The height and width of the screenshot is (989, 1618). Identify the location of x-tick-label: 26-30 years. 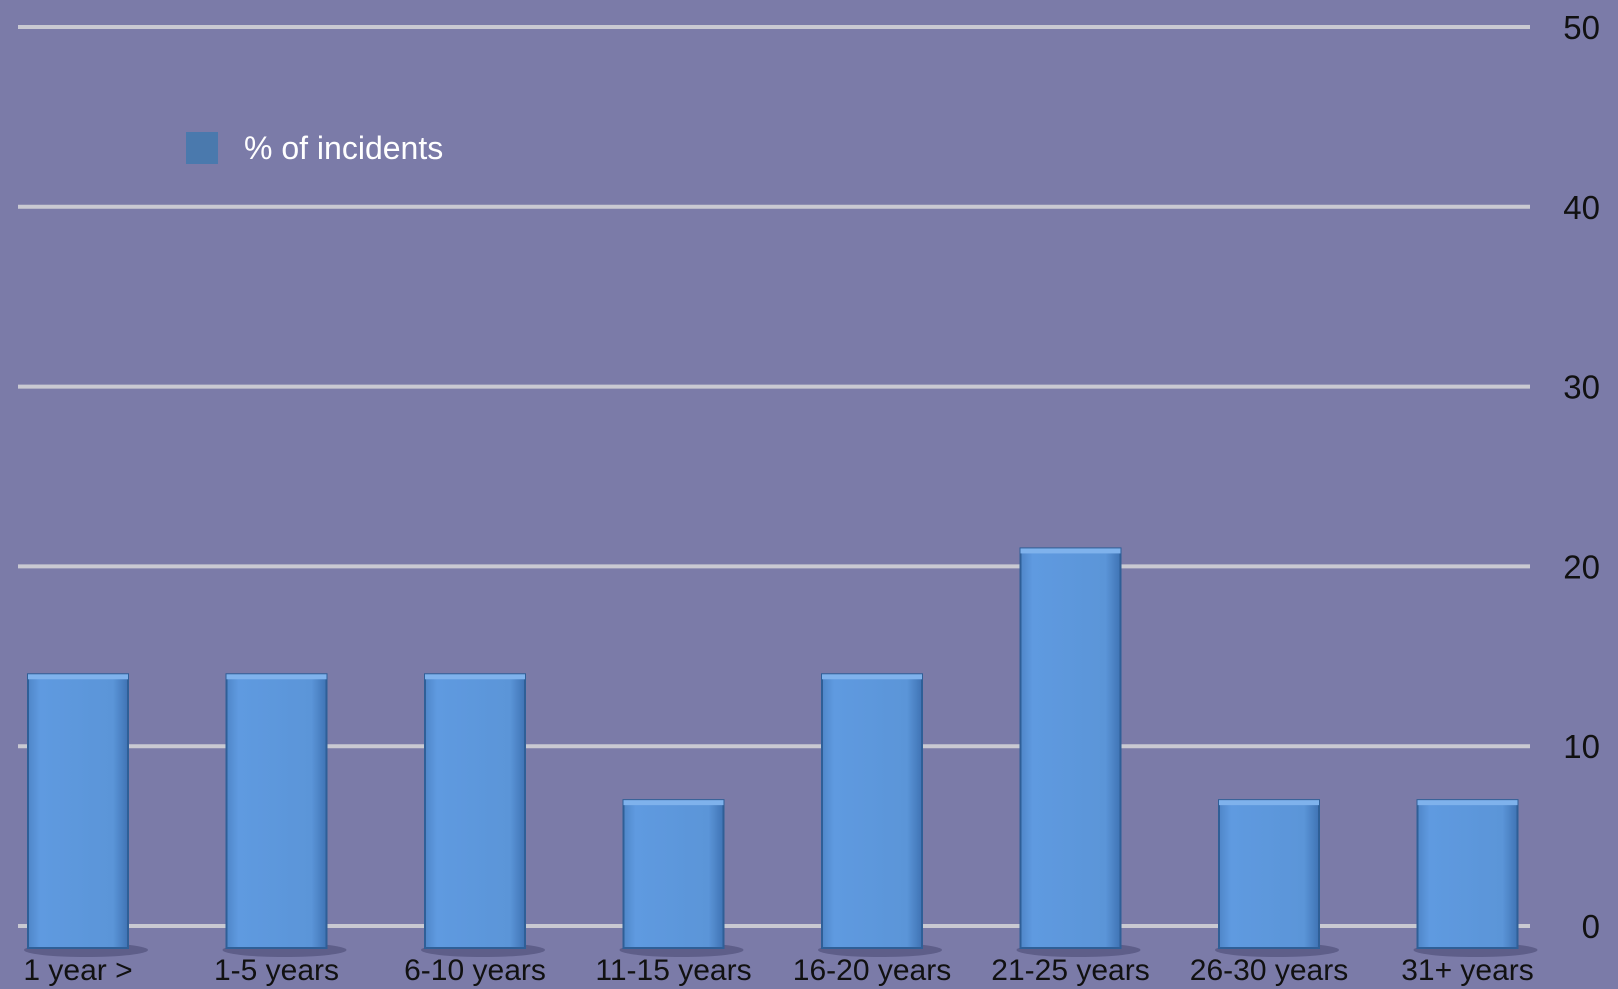
(1269, 970).